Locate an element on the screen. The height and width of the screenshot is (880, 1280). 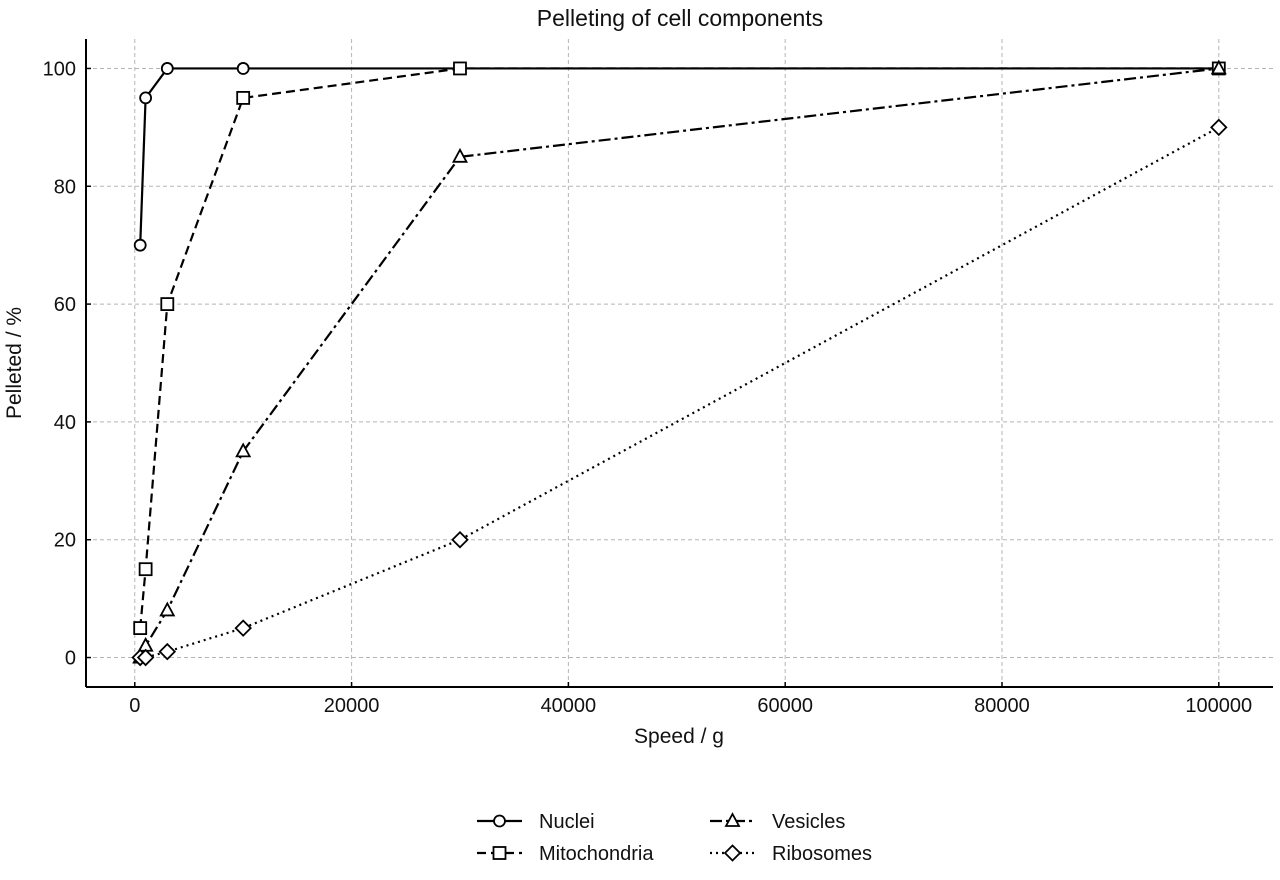
y-tick-label: 0 is located at coordinates (70, 659).